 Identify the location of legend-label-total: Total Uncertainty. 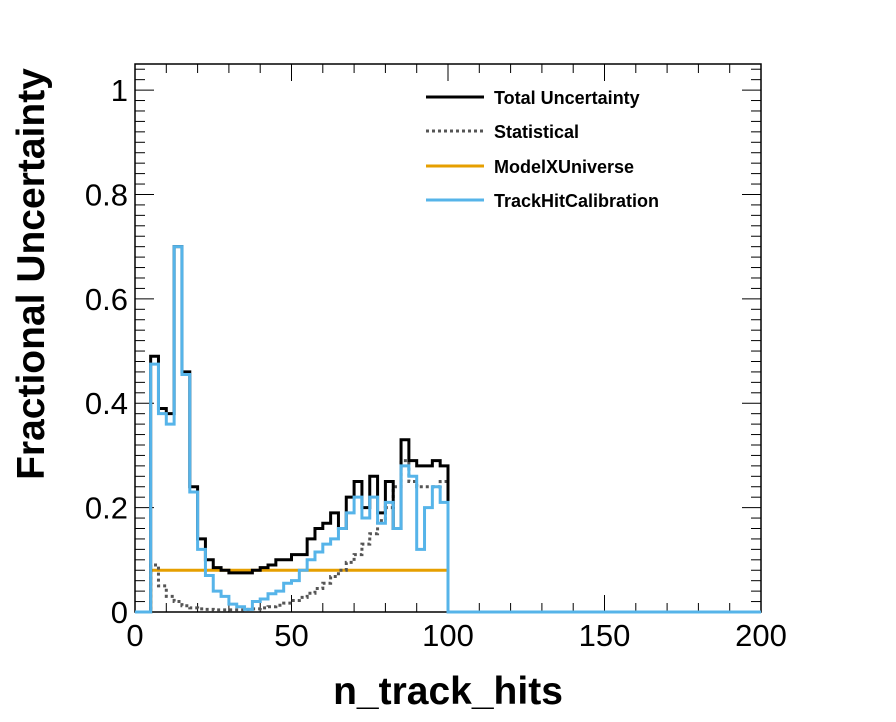
(567, 98).